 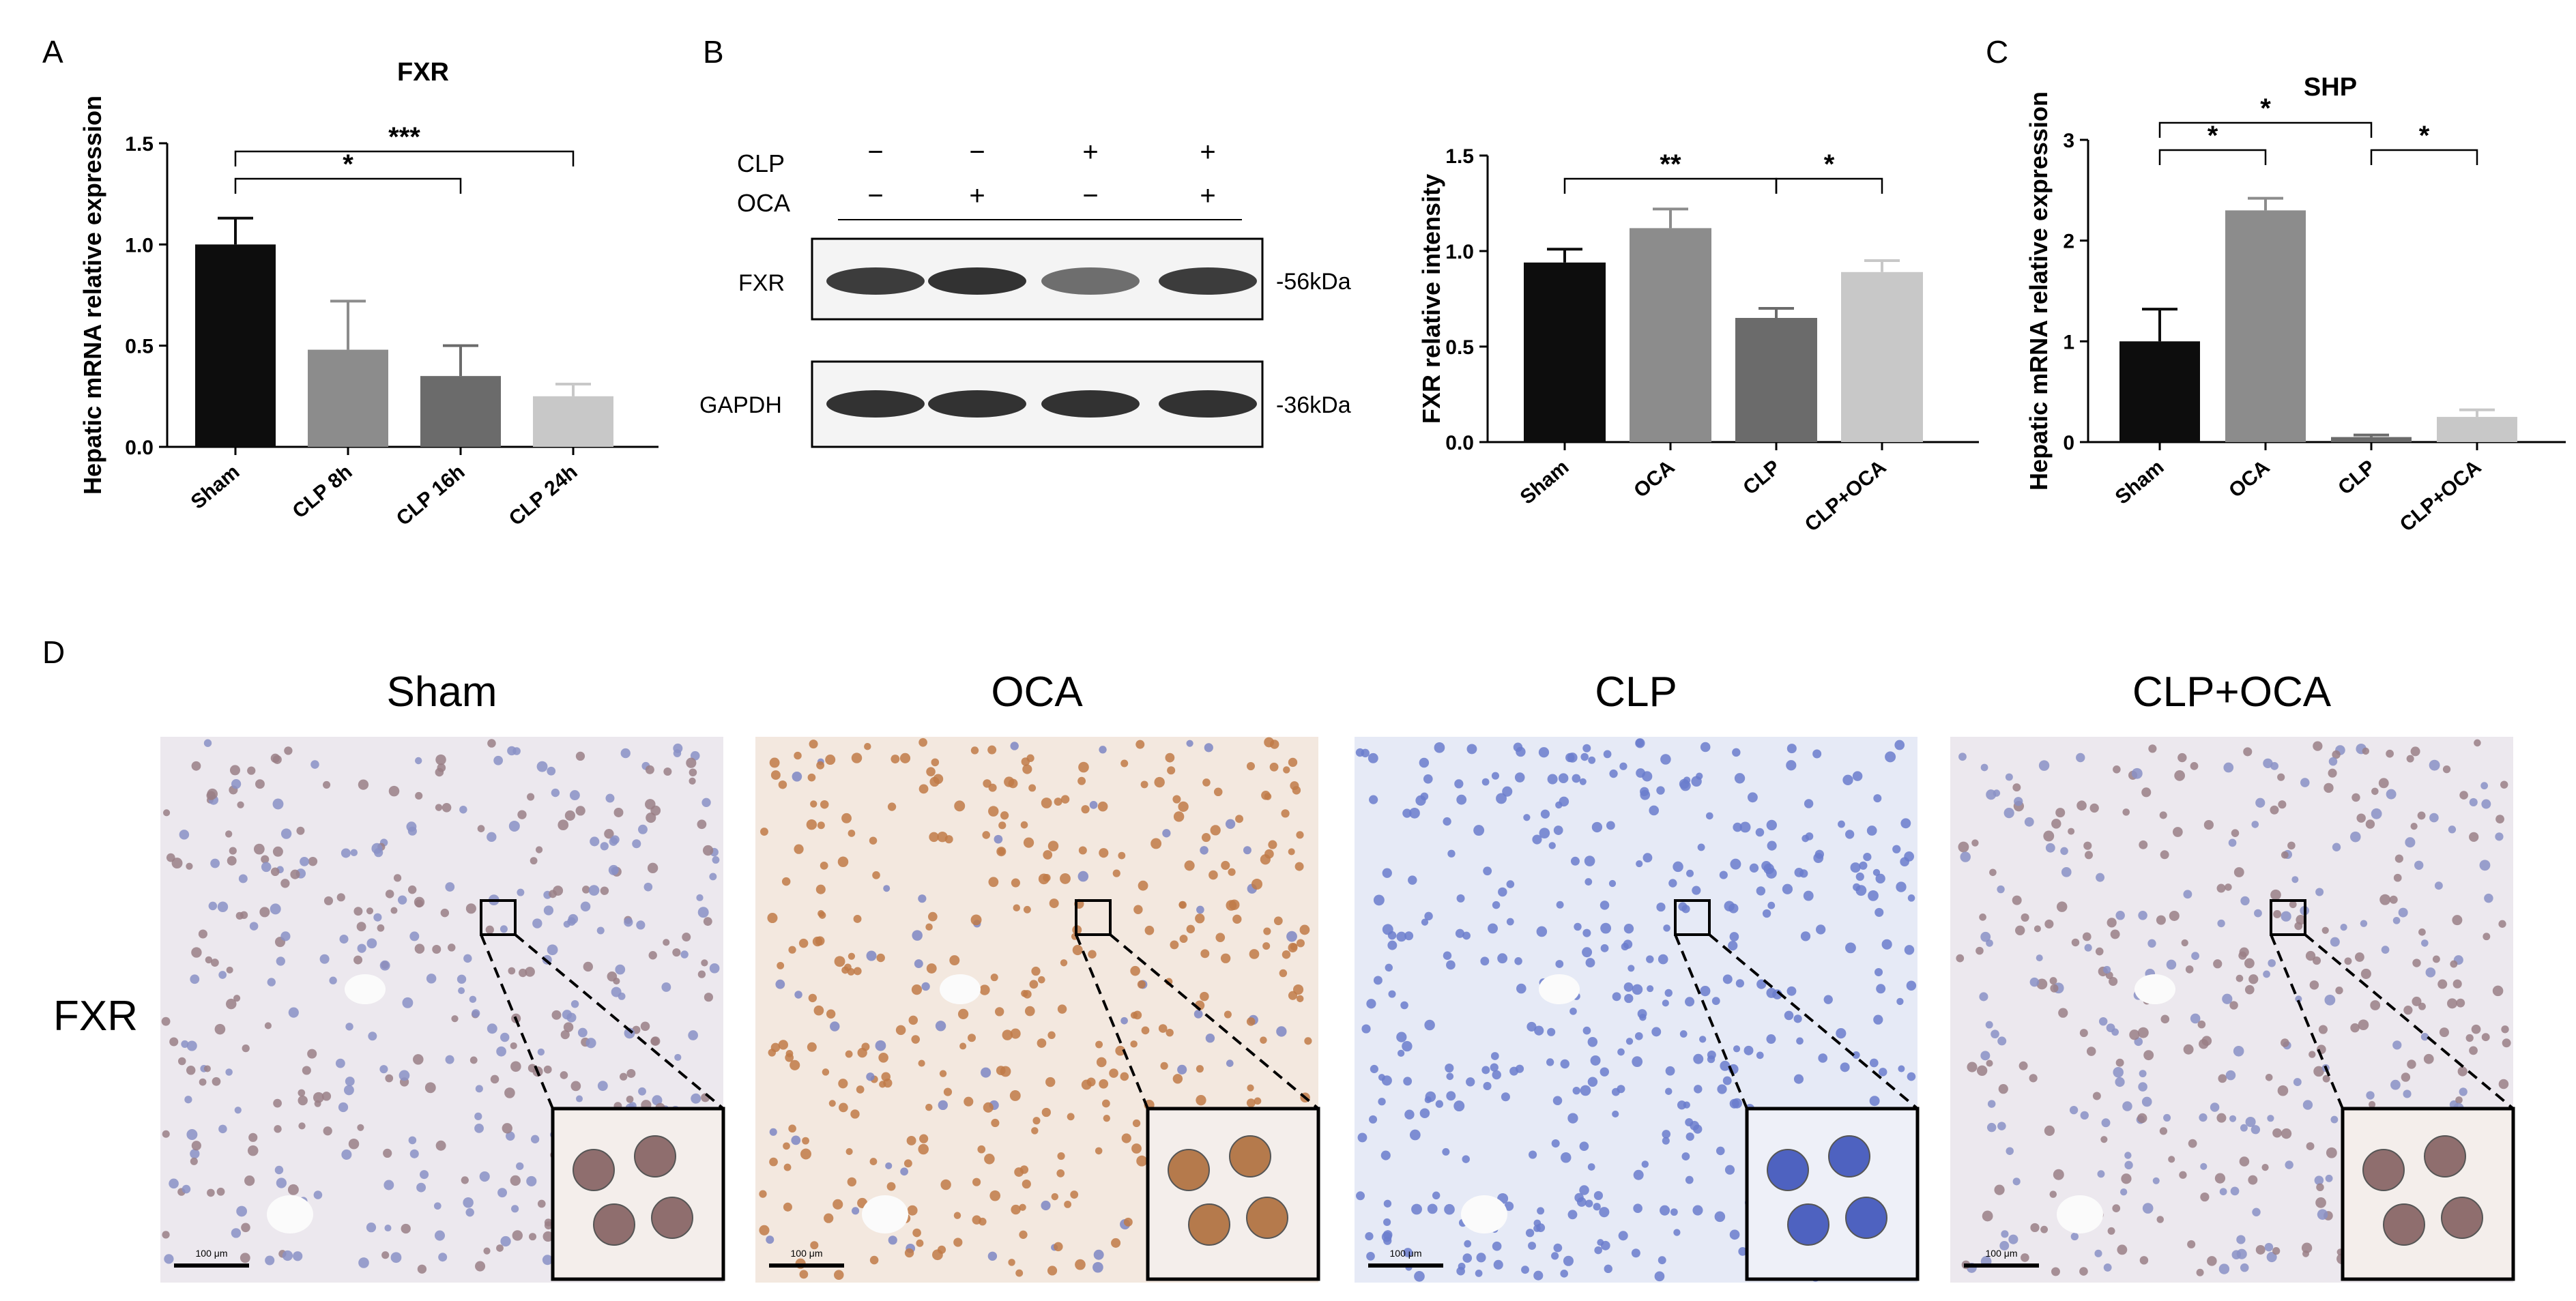 I want to click on x-tick-label: CLP, so click(x=1761, y=477).